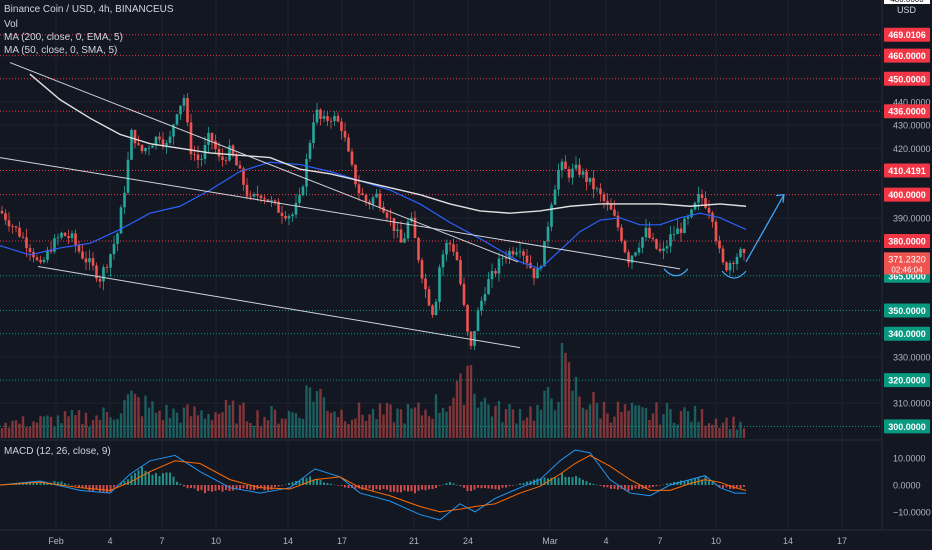 The image size is (932, 550). Describe the element at coordinates (63, 37) in the screenshot. I see `ma200-legend: MA (200, close, 0, EMA, 5)` at that location.